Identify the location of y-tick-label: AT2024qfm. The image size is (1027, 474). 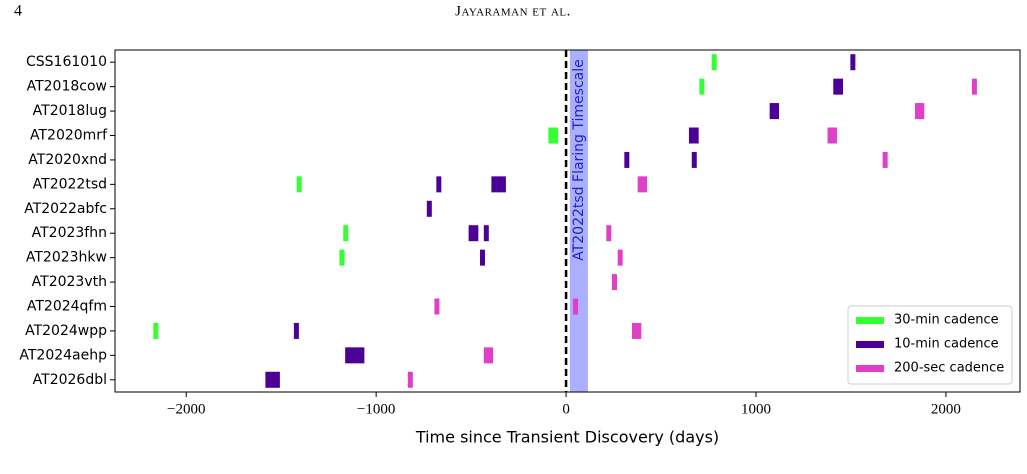
(67, 307).